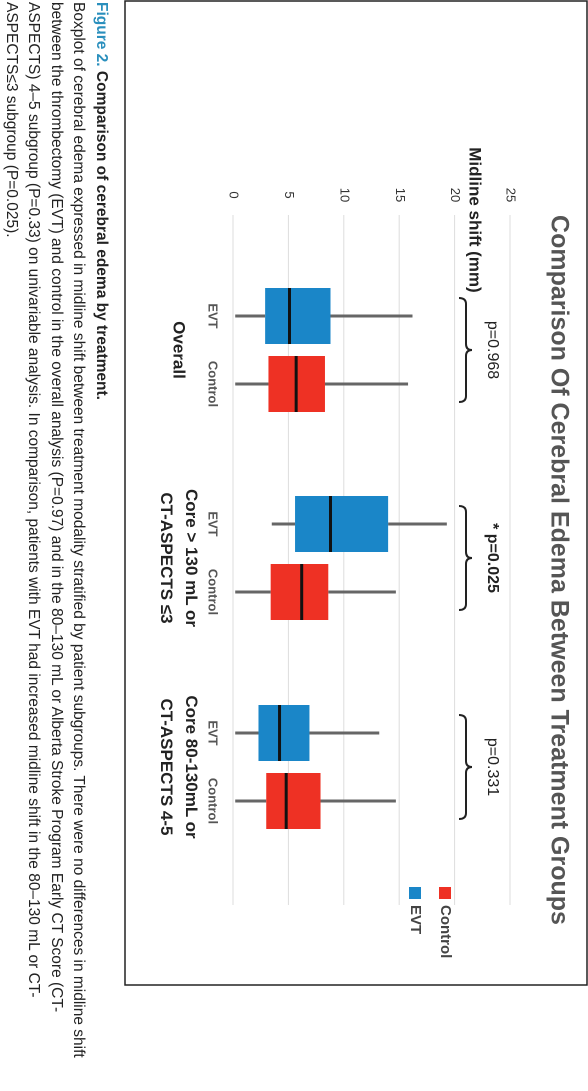 This screenshot has width=588, height=1091. What do you see at coordinates (289, 194) in the screenshot?
I see `y-tick-label: 5` at bounding box center [289, 194].